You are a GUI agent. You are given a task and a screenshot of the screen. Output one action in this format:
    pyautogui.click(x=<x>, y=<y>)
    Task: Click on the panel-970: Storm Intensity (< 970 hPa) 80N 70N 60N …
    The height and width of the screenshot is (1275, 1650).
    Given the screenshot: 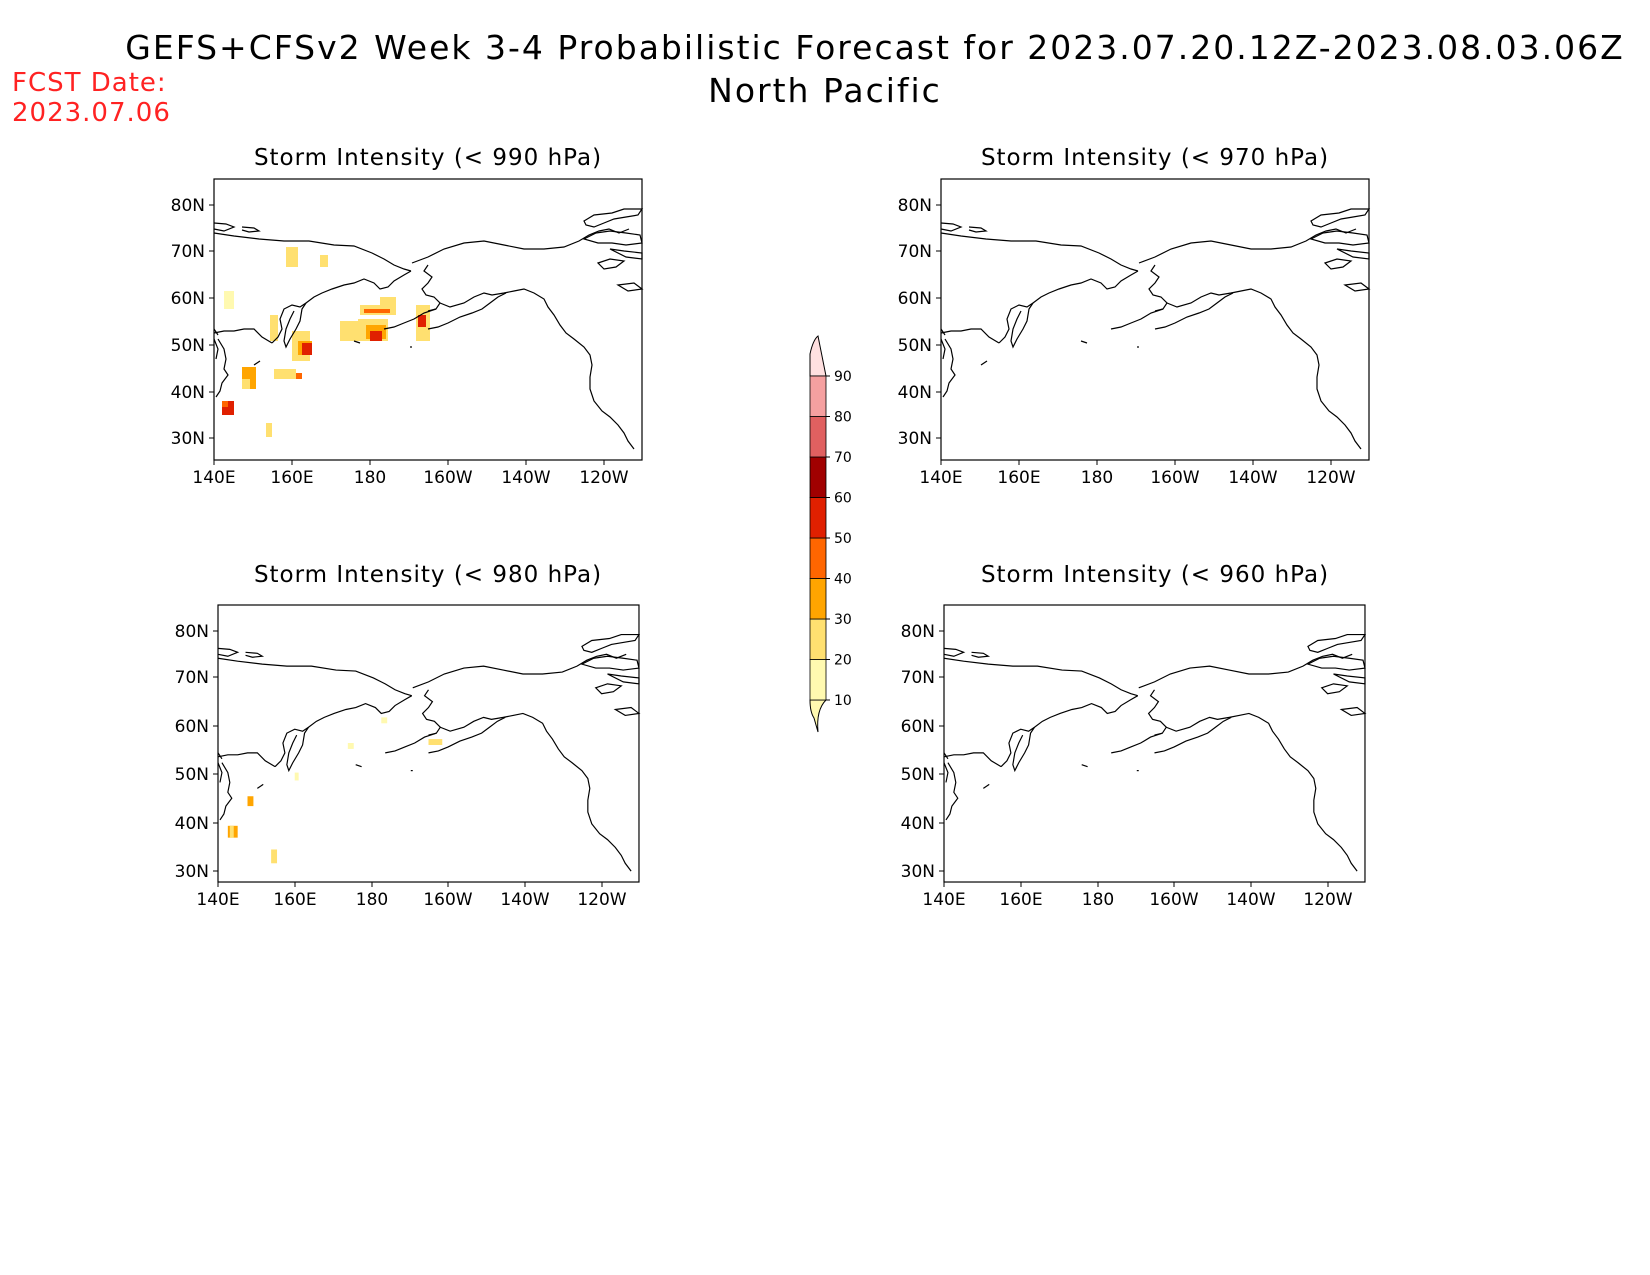 What is the action you would take?
    pyautogui.click(x=1134, y=316)
    